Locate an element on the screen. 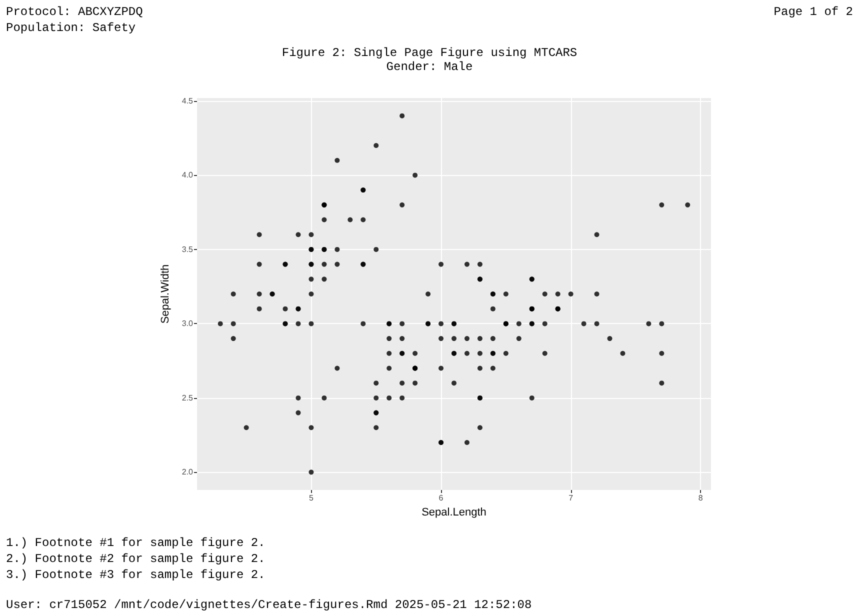 Image resolution: width=859 pixels, height=616 pixels. y-tick-label: 3.0 is located at coordinates (188, 323).